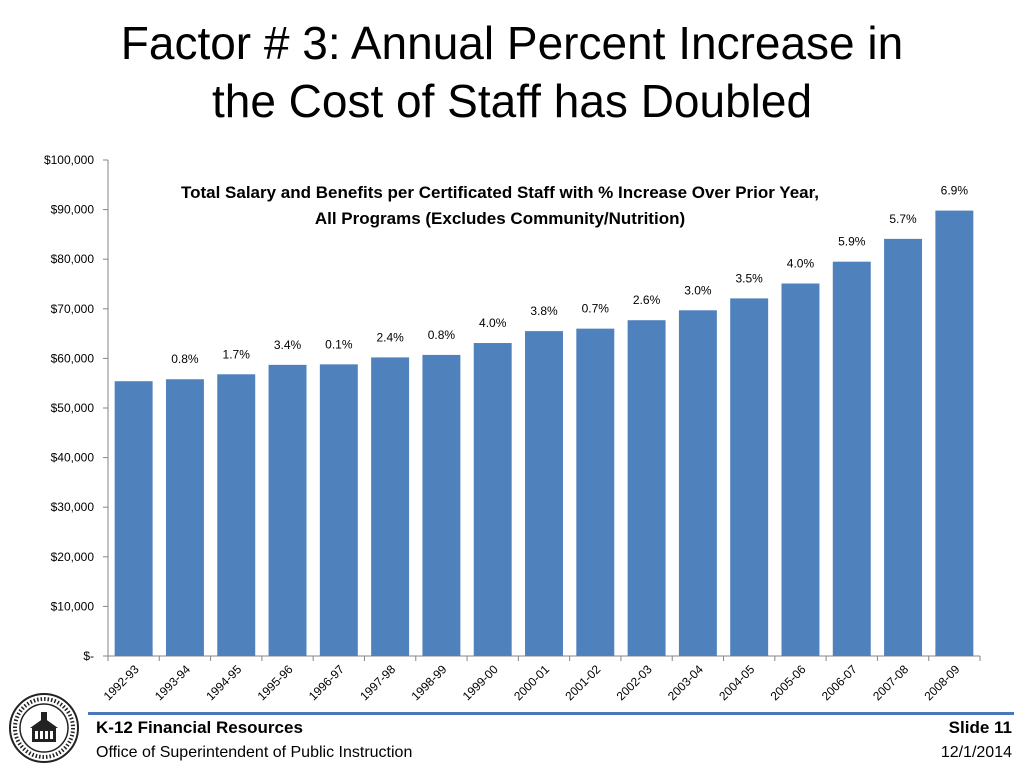  I want to click on footer-org-title: K-12 Financial Resources, so click(199, 727).